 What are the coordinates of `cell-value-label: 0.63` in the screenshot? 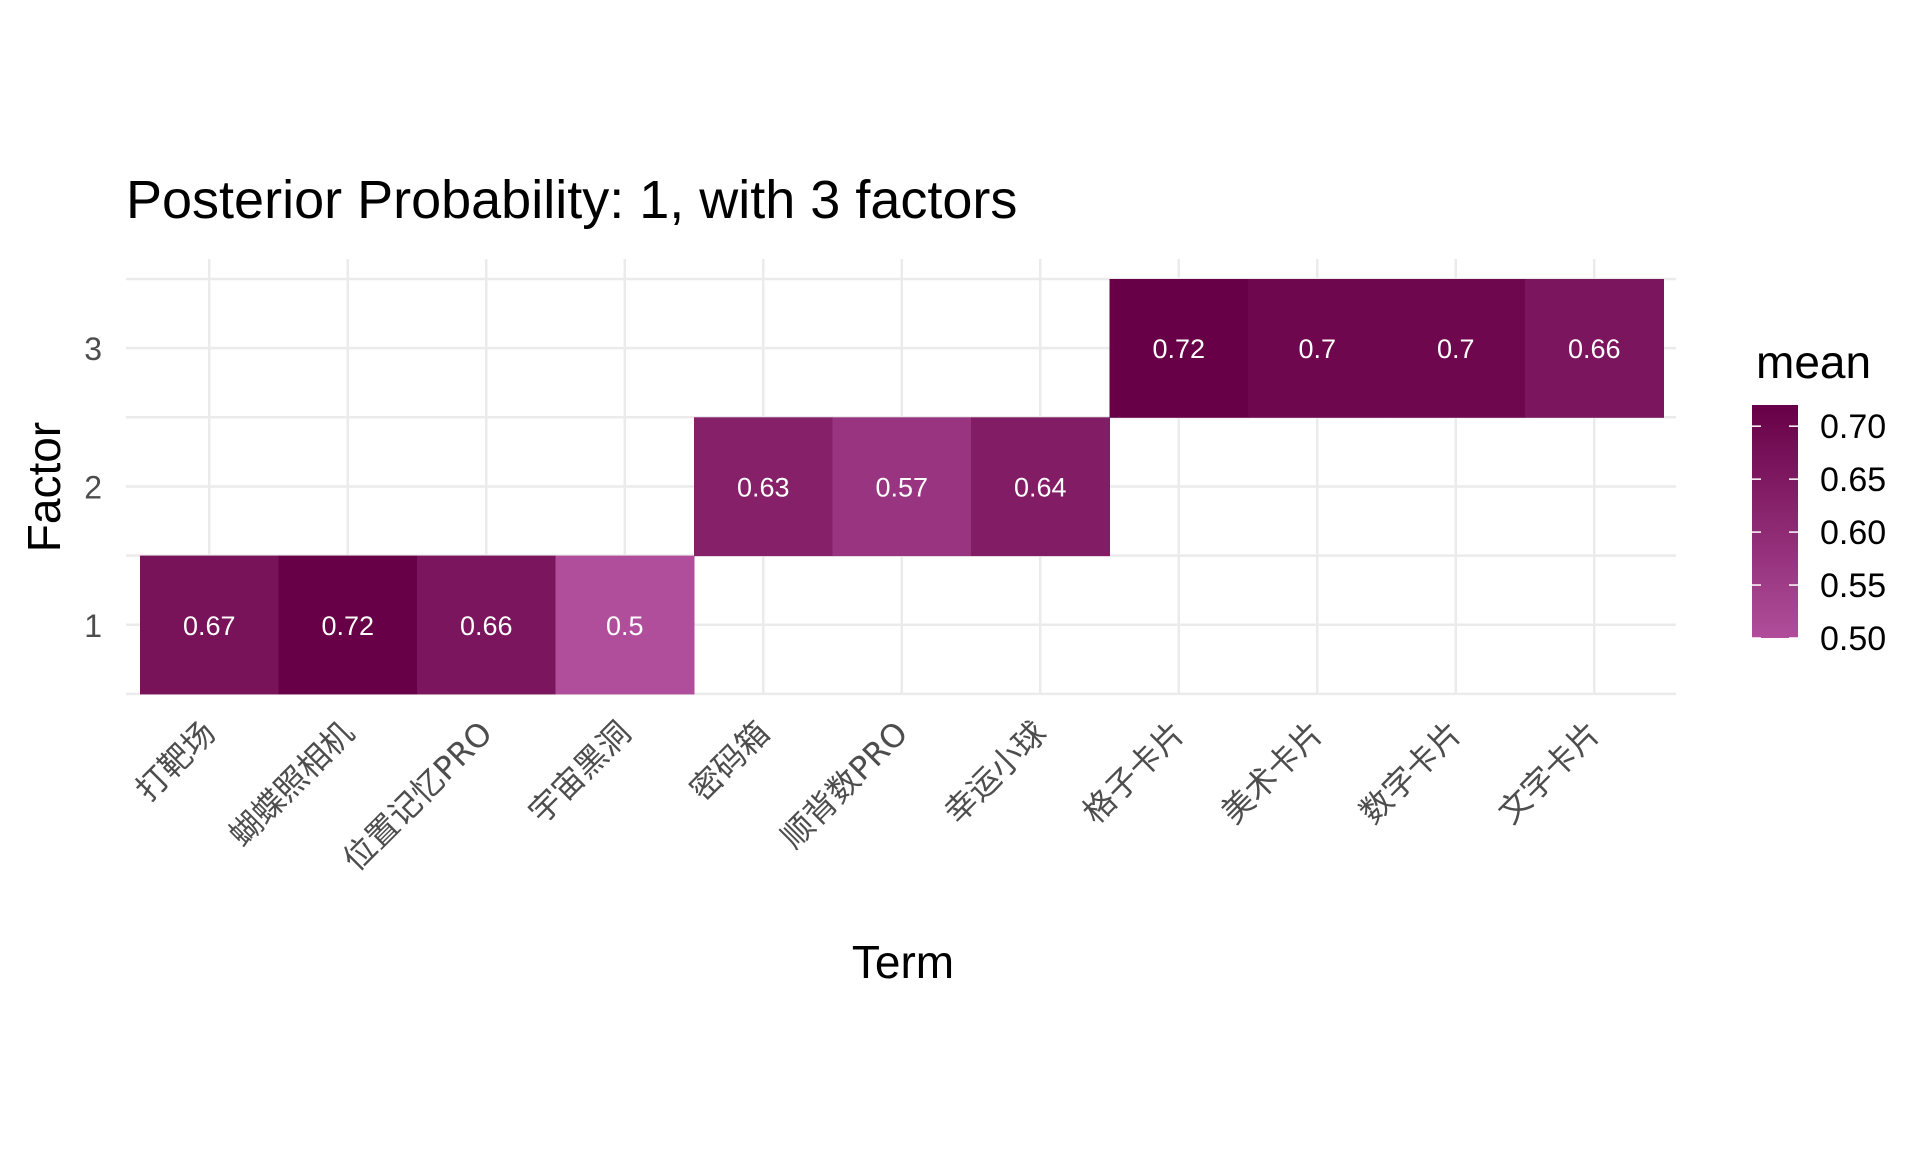 It's located at (763, 487).